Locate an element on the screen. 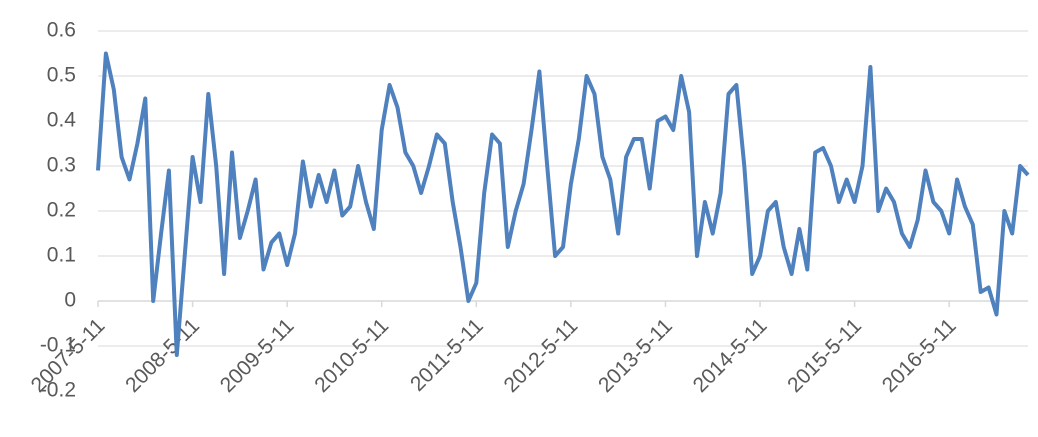 The width and height of the screenshot is (1038, 437). y-tick-label: 0.3 is located at coordinates (61, 165).